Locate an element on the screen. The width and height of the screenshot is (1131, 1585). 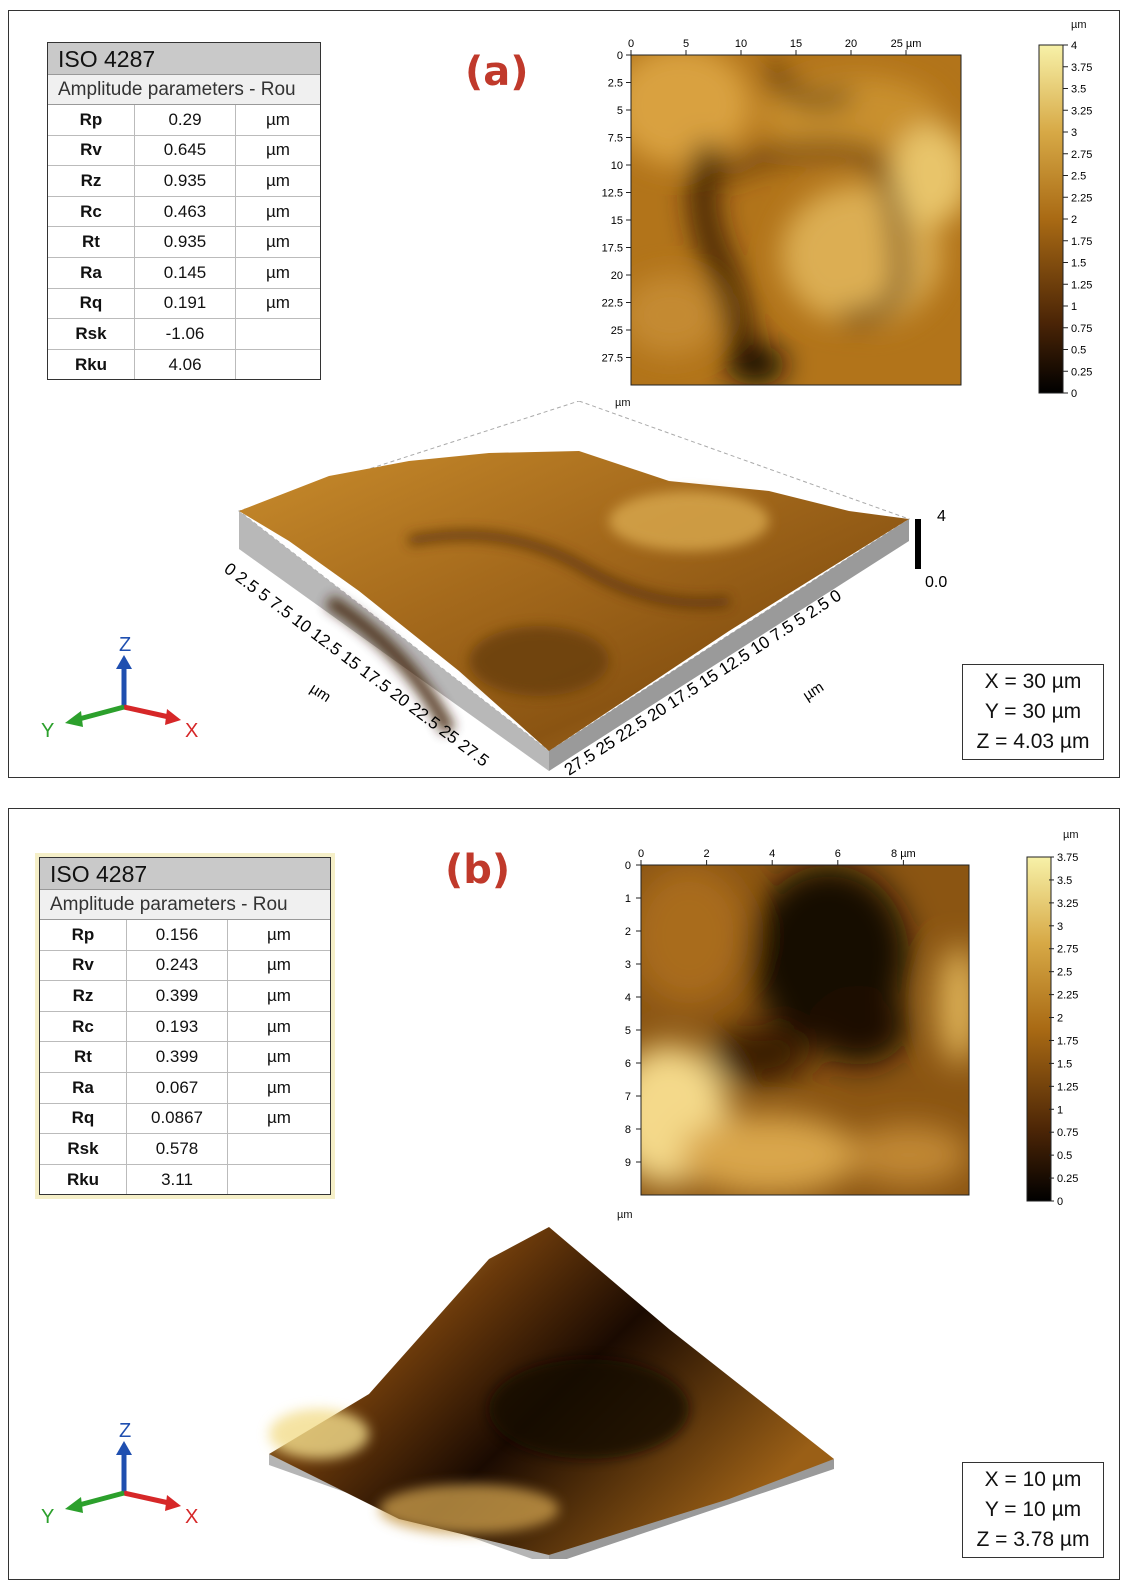
table-row: Rt 0.935 µm is located at coordinates (184, 242).